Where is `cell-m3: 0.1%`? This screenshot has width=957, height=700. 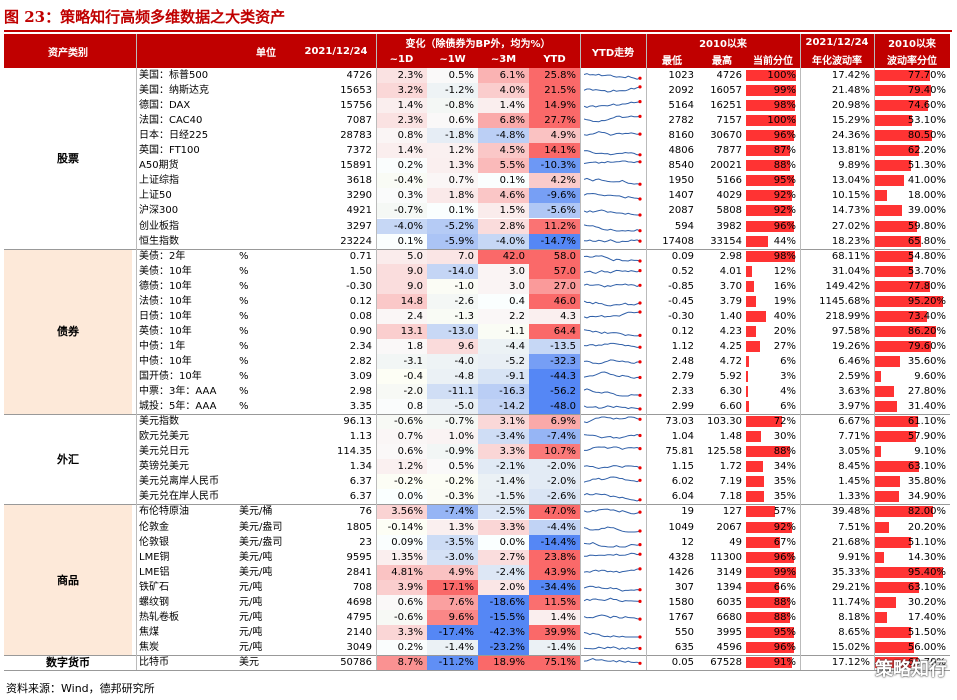 cell-m3: 0.1% is located at coordinates (503, 181).